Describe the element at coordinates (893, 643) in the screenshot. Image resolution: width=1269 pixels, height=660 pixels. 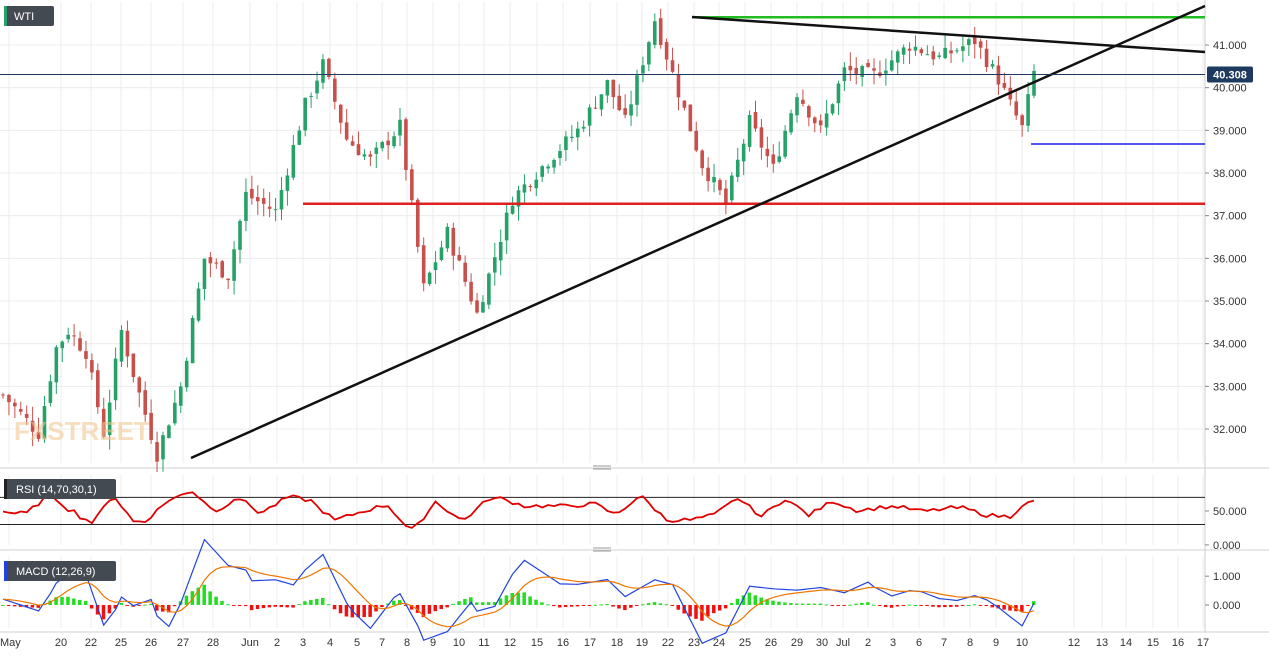
I see `x-tick-label: 3` at that location.